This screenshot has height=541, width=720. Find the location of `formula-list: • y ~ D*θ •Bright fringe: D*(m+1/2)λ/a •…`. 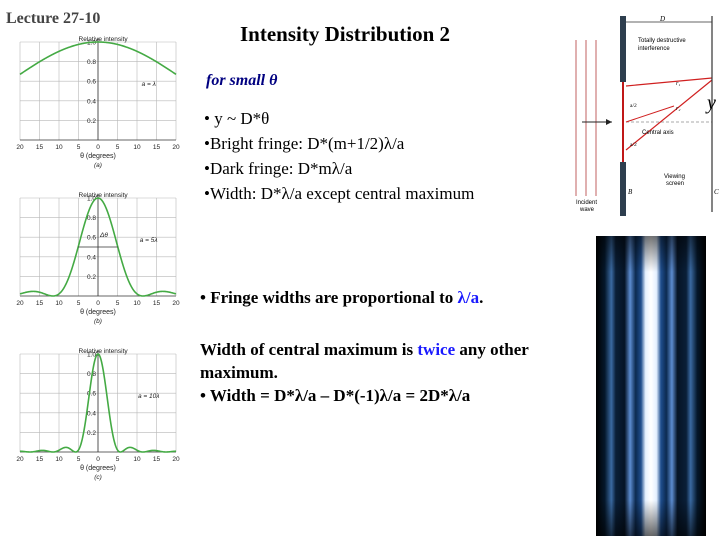

formula-list: • y ~ D*θ •Bright fringe: D*(m+1/2)λ/a •… is located at coordinates (339, 156).